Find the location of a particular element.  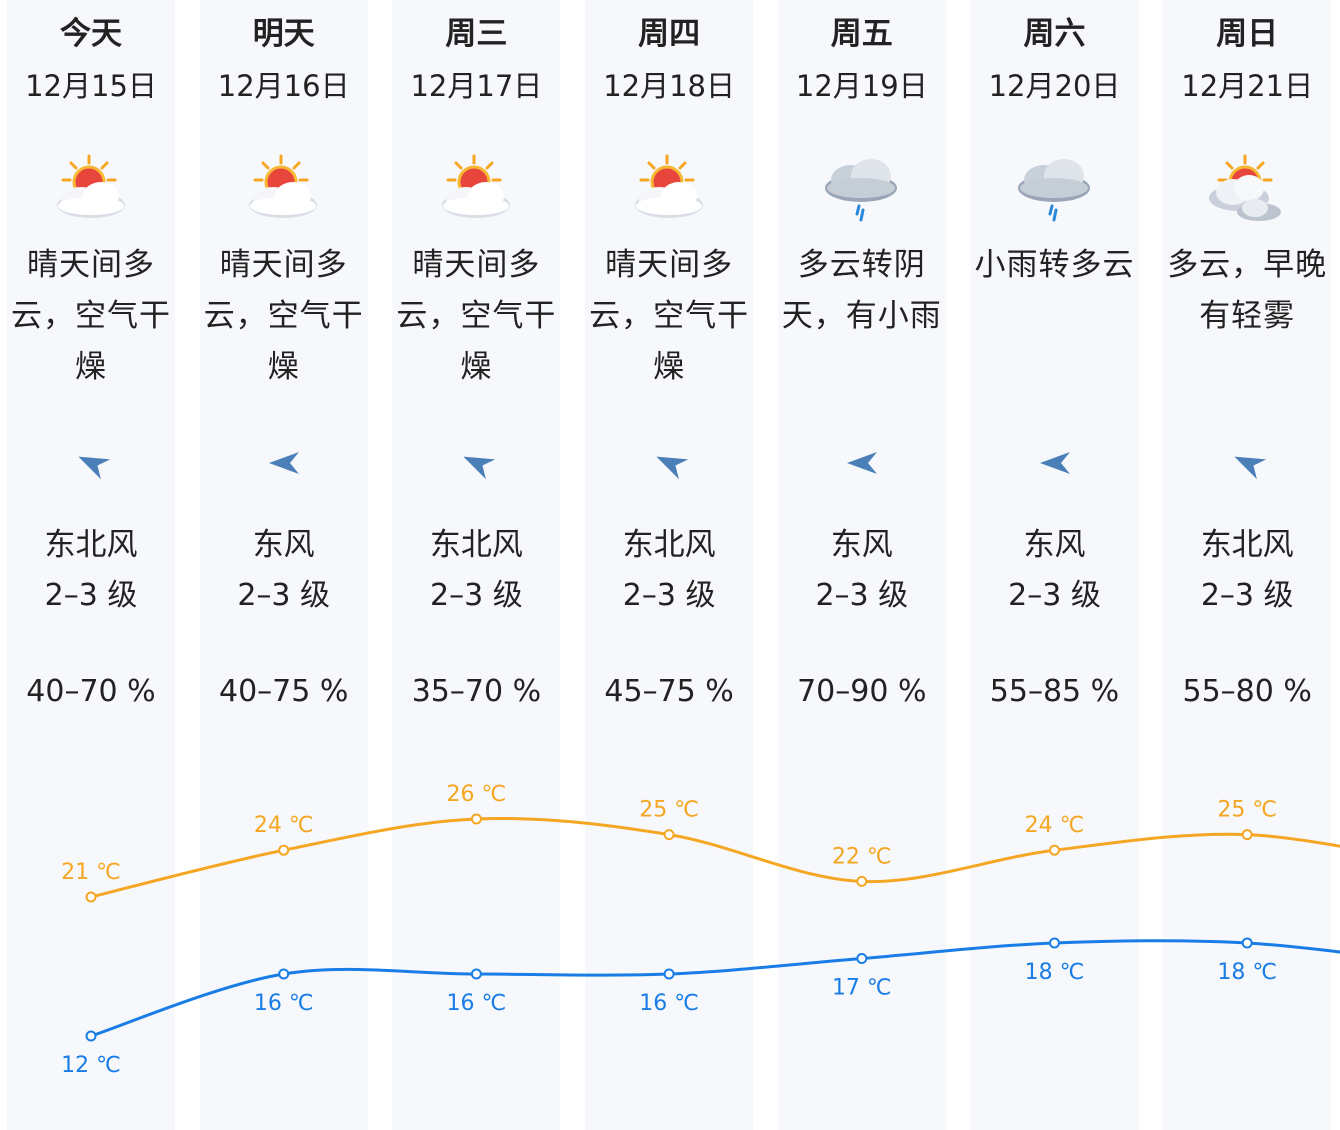

day-column: 周六 12月20日 小雨转多云 东风 2–3 级 55–85 % is located at coordinates (1054, 565).